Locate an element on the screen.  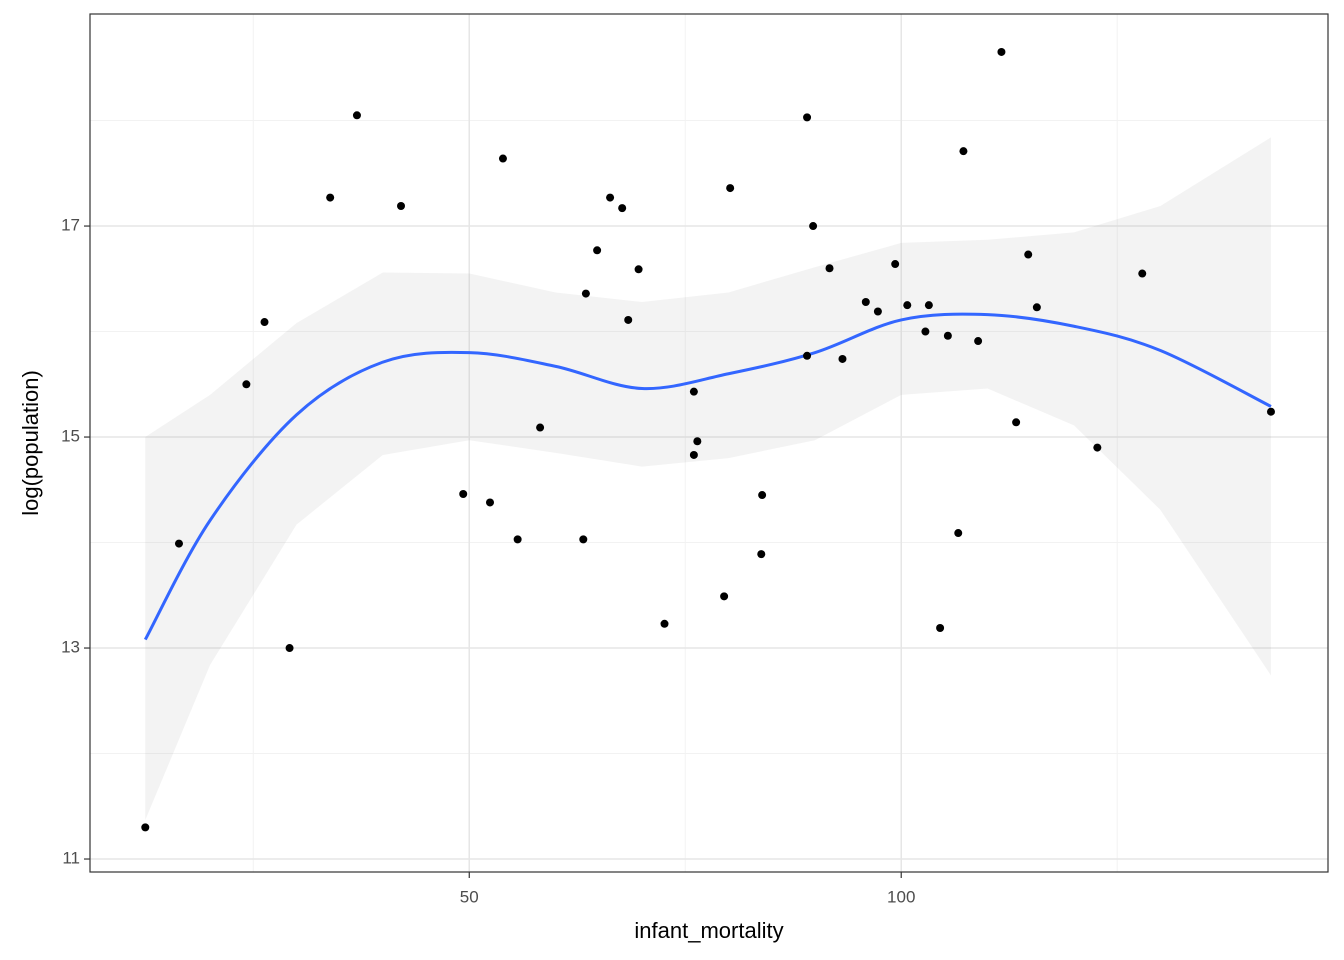
x-tick-label: 50 is located at coordinates (469, 896).